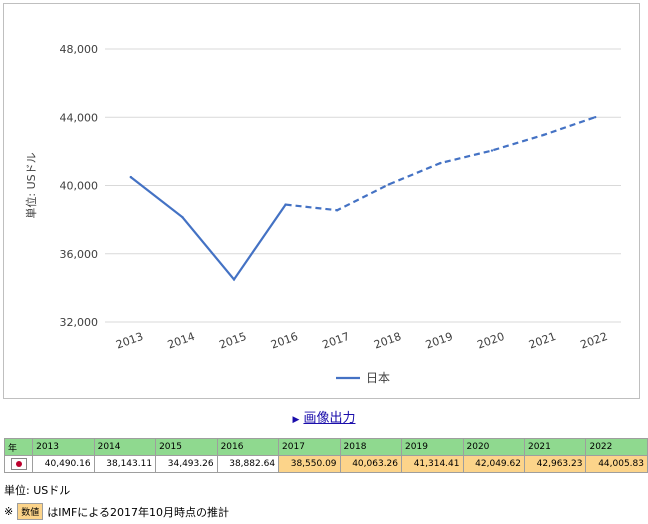  Describe the element at coordinates (63, 447) in the screenshot. I see `table-year-header: 2013` at that location.